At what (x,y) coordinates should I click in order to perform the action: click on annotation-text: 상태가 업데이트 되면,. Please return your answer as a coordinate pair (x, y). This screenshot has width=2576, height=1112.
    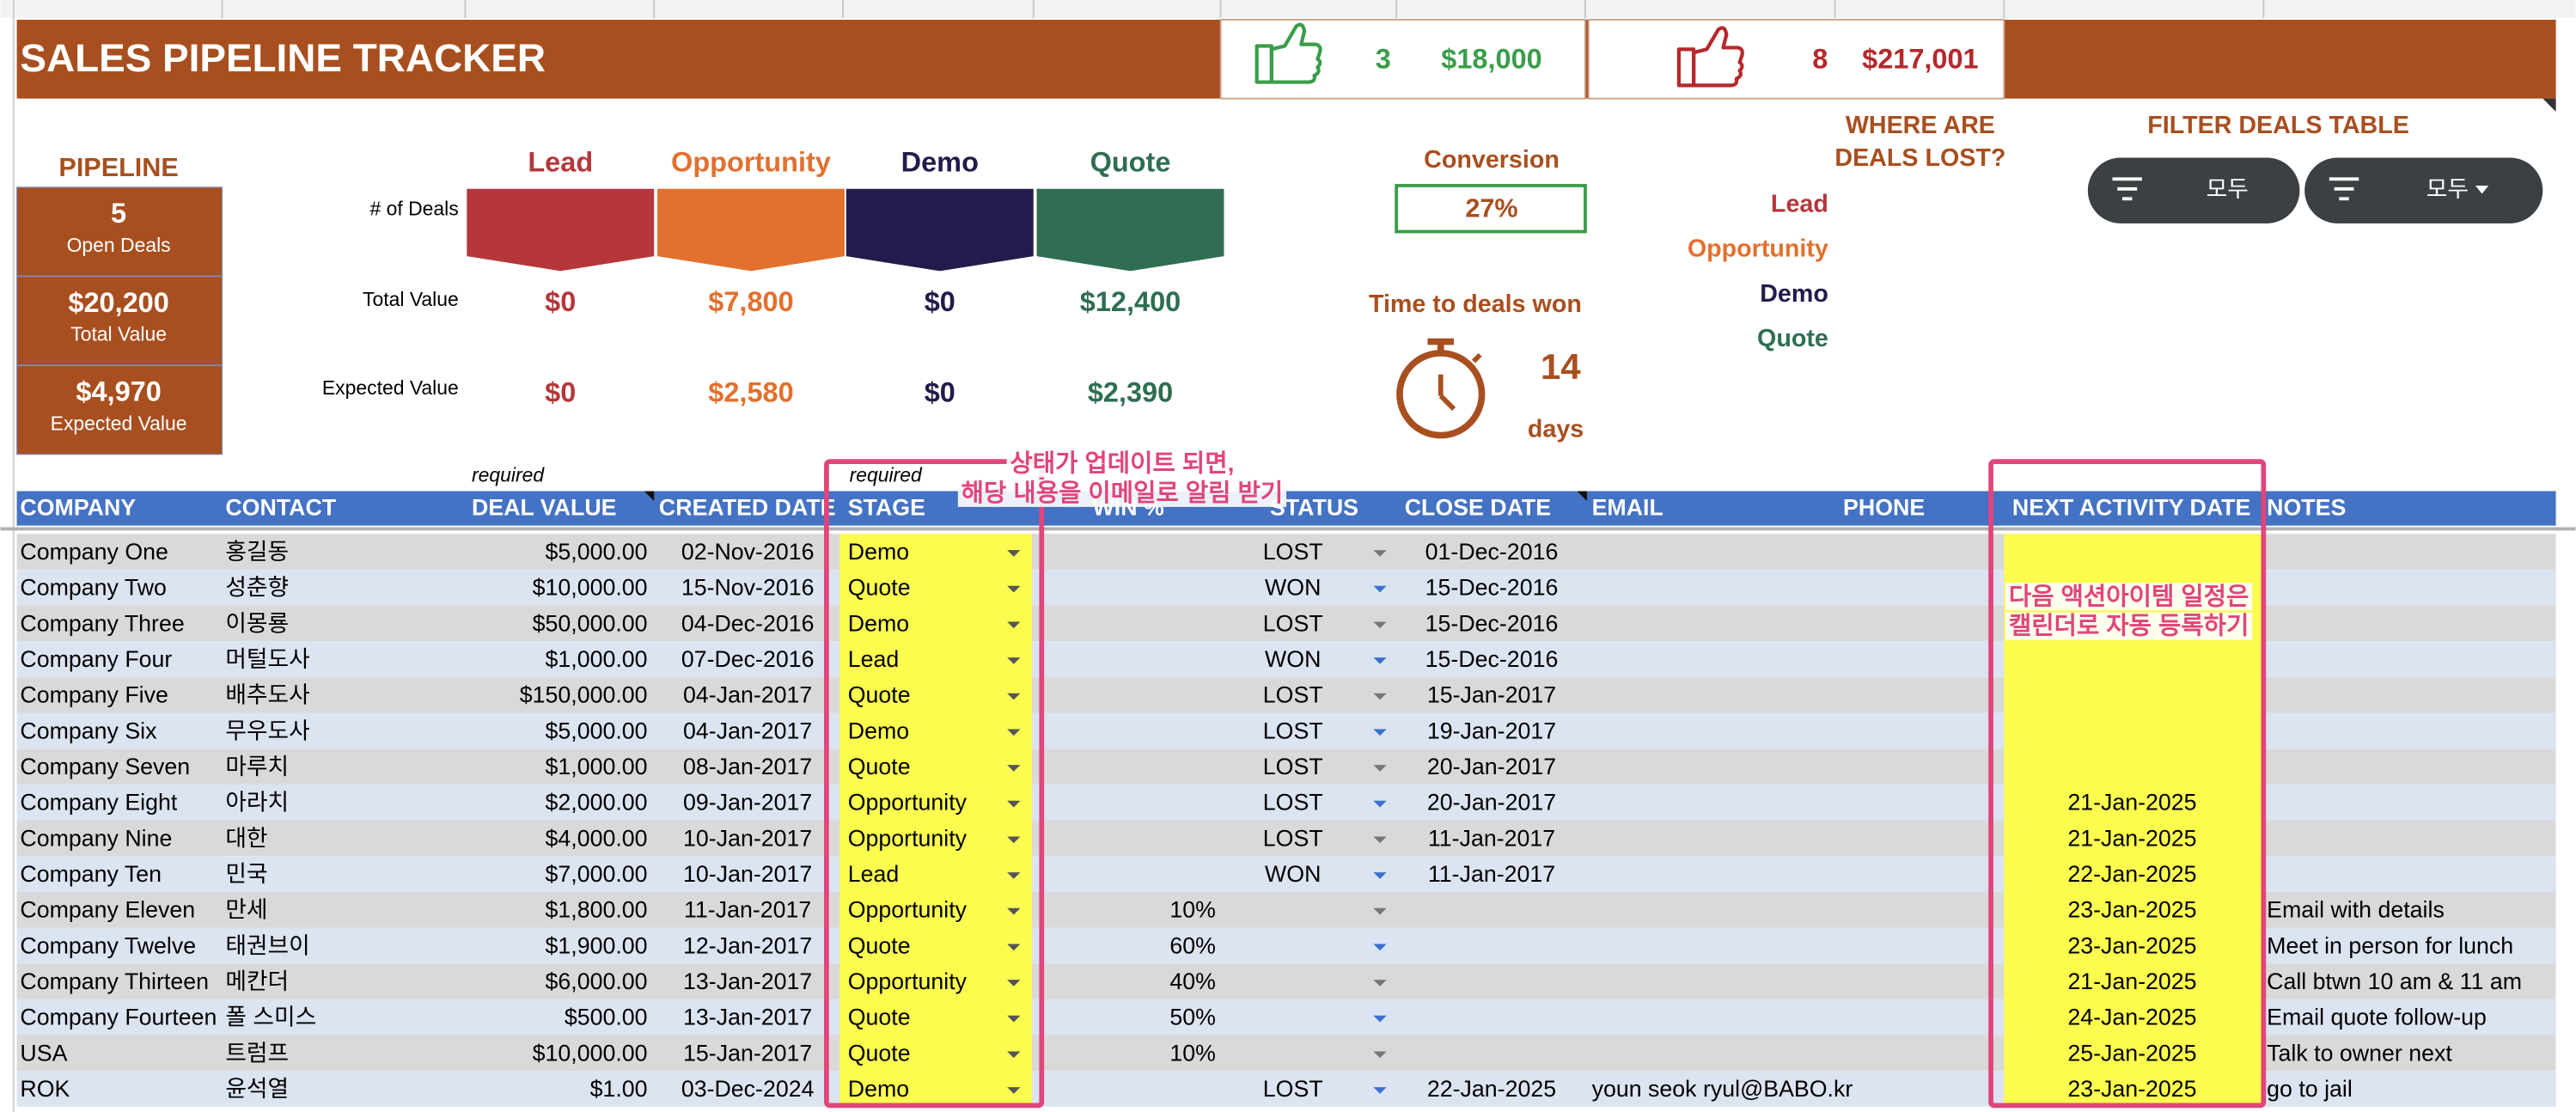
    Looking at the image, I should click on (1122, 463).